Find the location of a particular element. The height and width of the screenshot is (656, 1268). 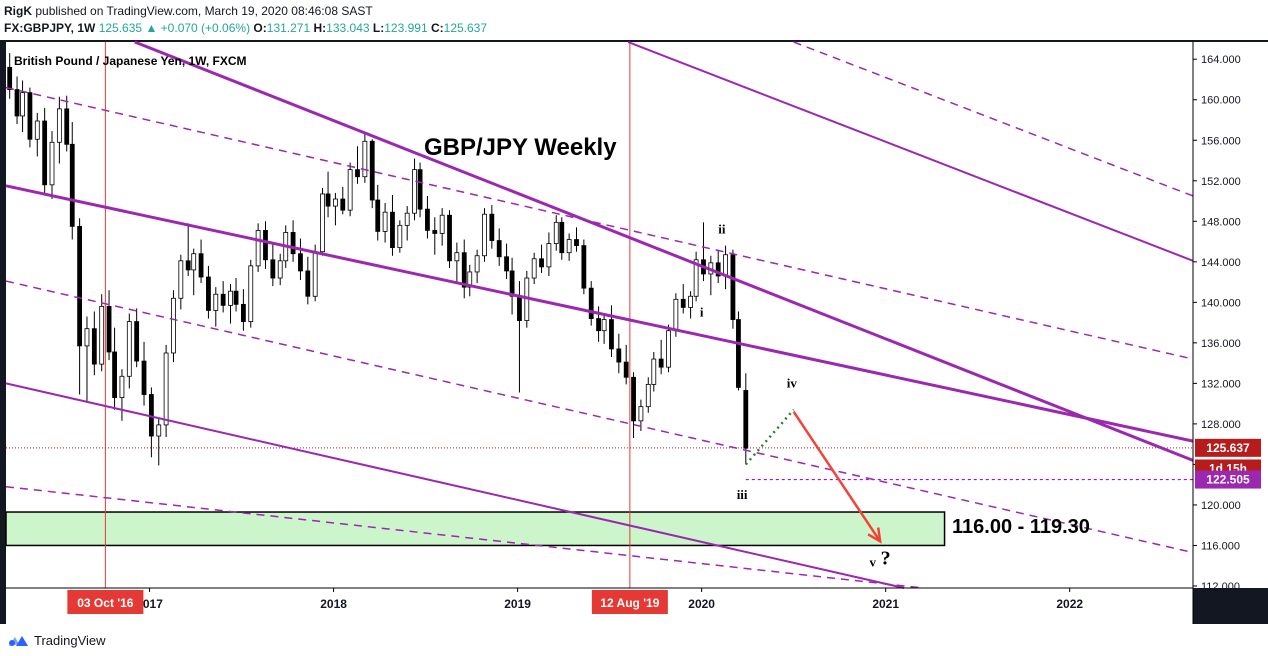

target-zone-label: 116.00 - 119.30 is located at coordinates (1021, 527).